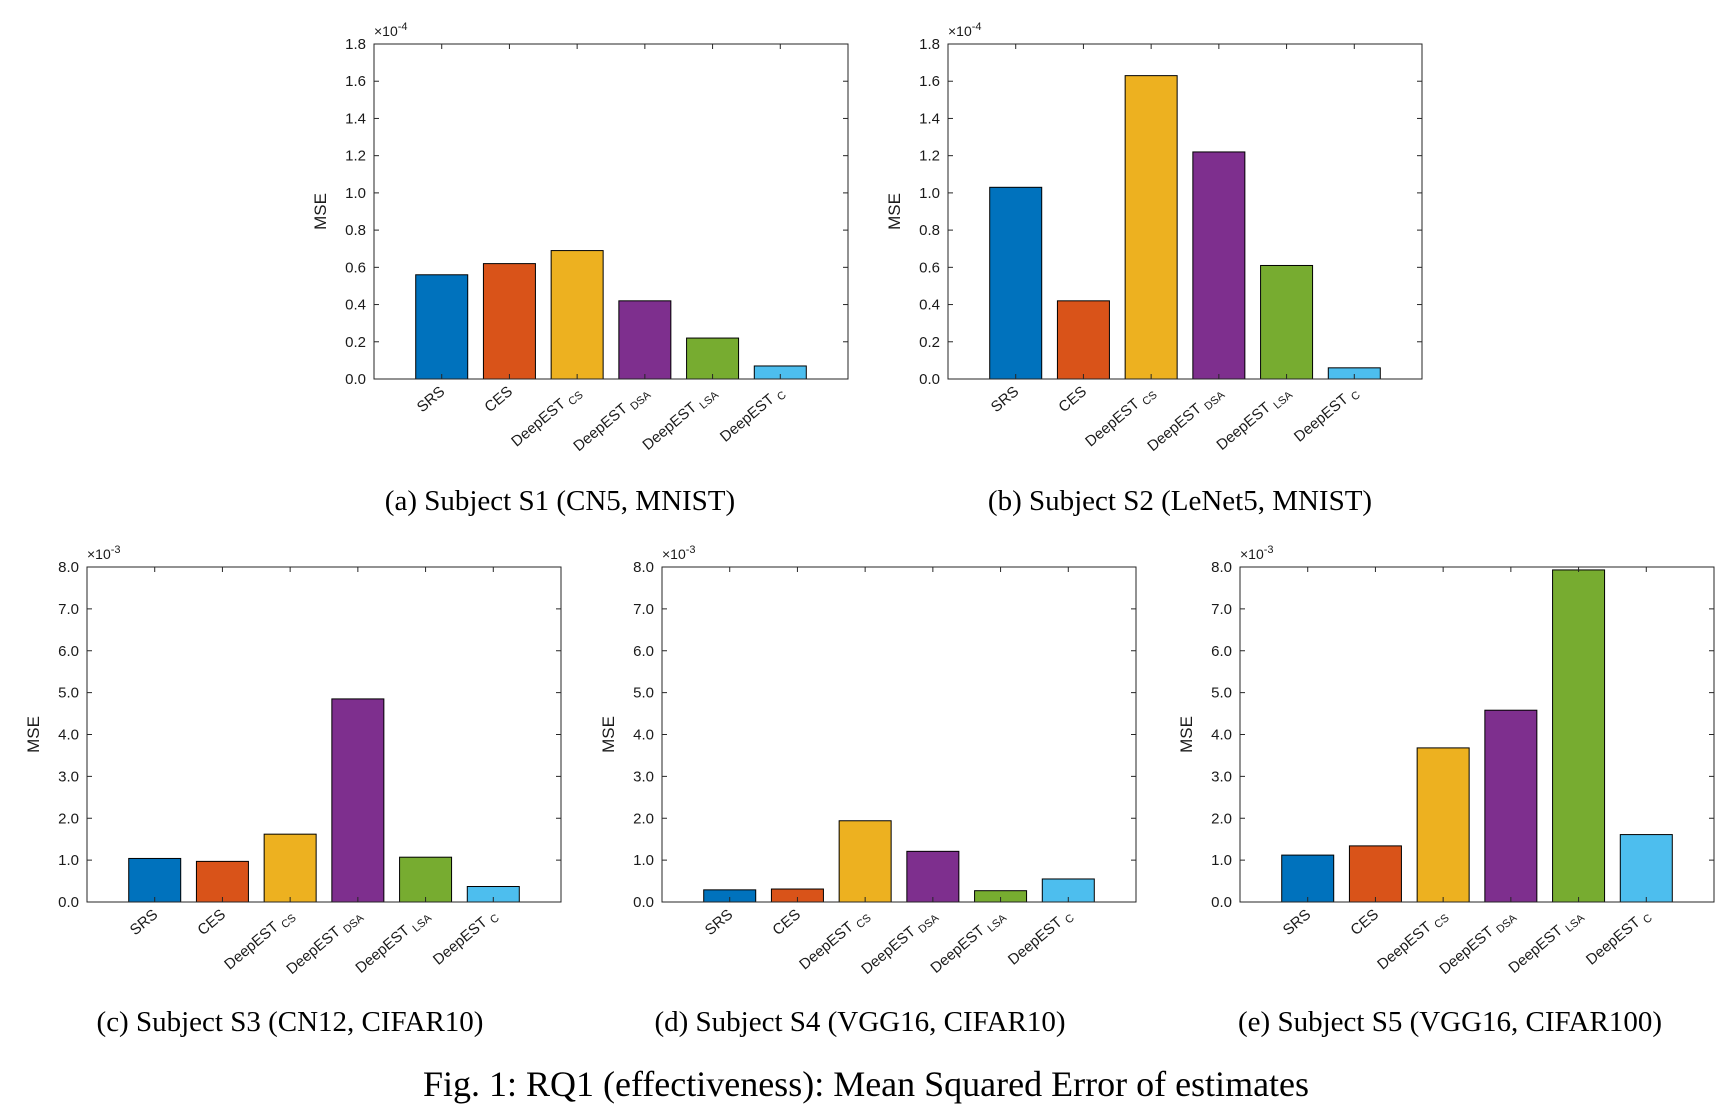 The height and width of the screenshot is (1111, 1732). I want to click on caption-c: (c) Subject S3 (CN12, CIFAR10), so click(290, 1022).